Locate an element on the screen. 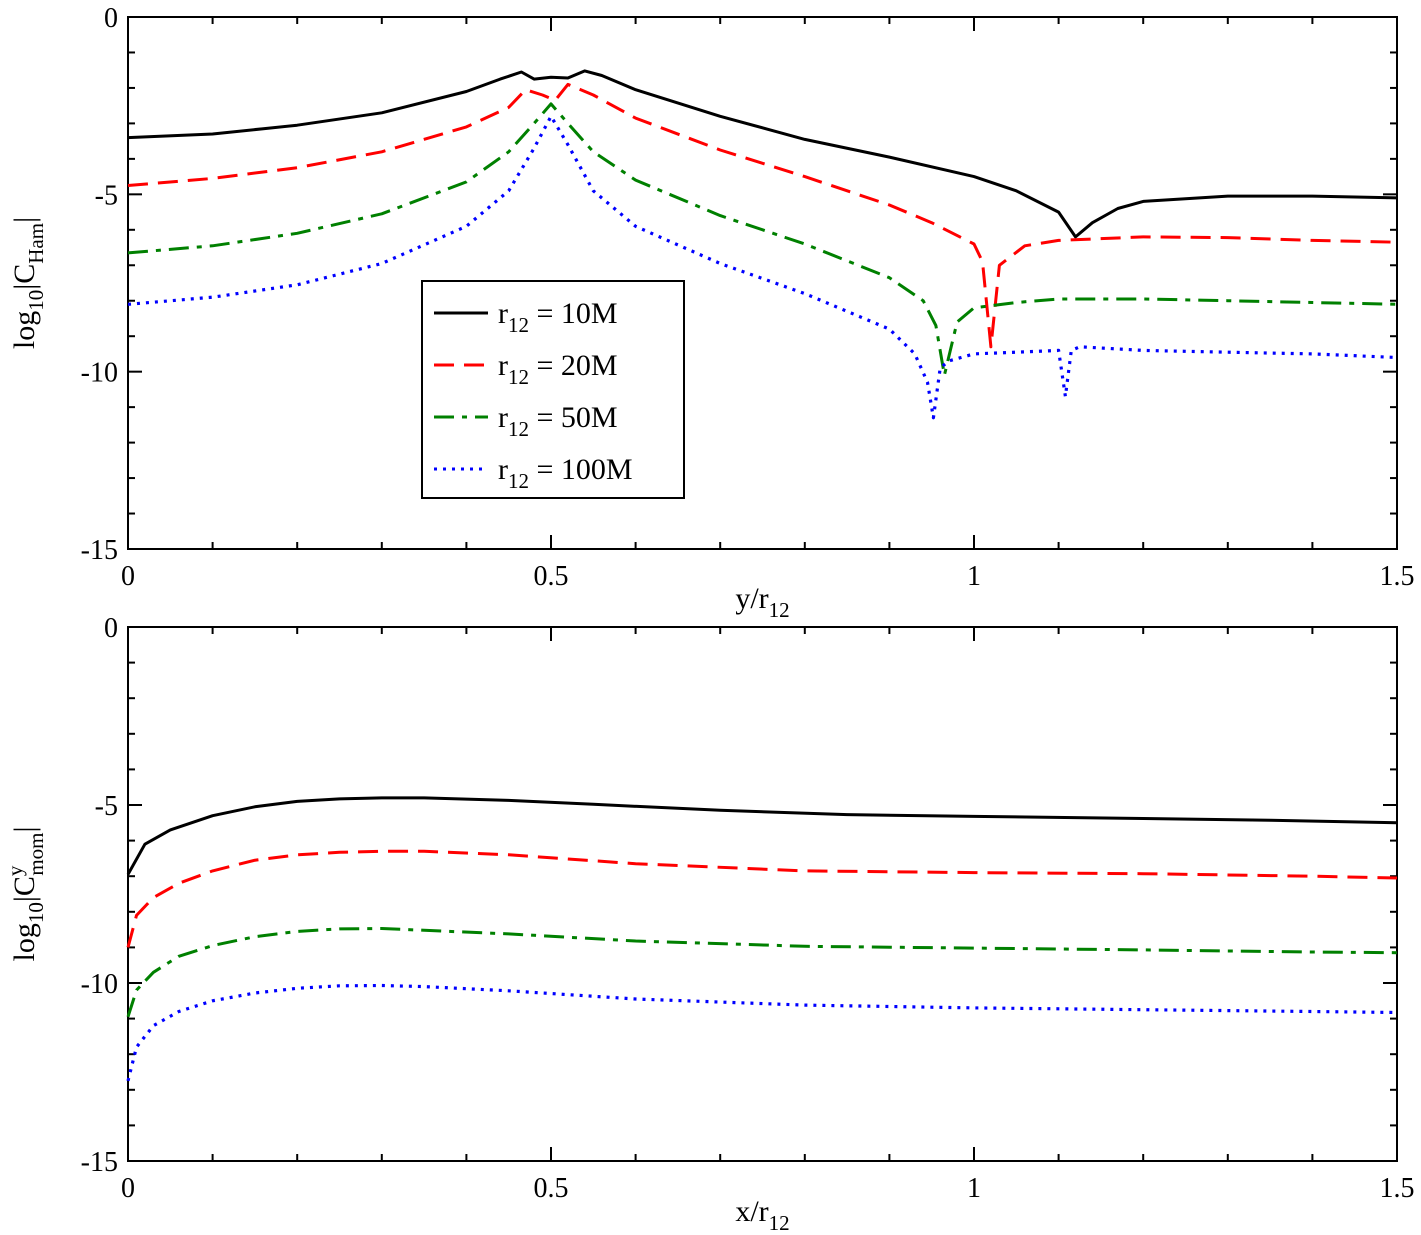 The width and height of the screenshot is (1421, 1235). legend-entry-label: r12 = 100M is located at coordinates (565, 473).